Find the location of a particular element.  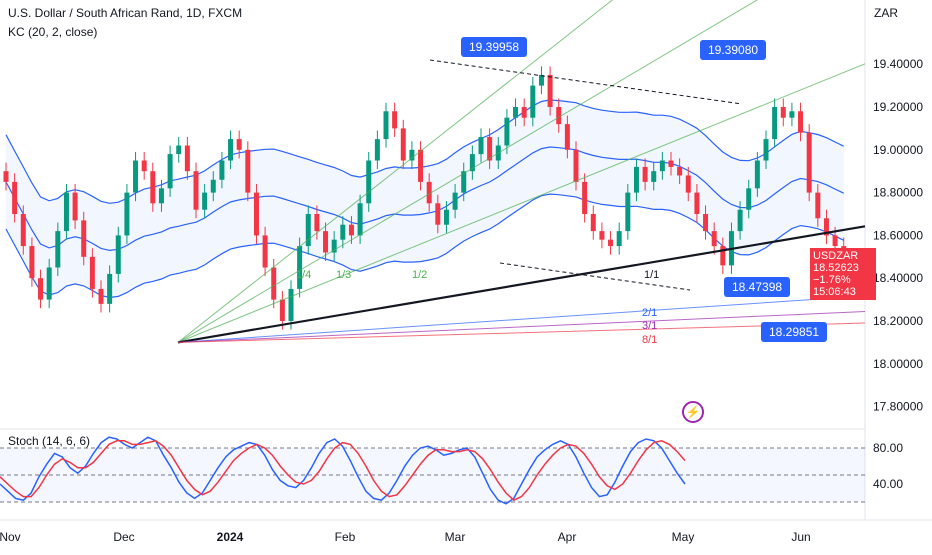

fan-label: 3/1 is located at coordinates (649, 326).